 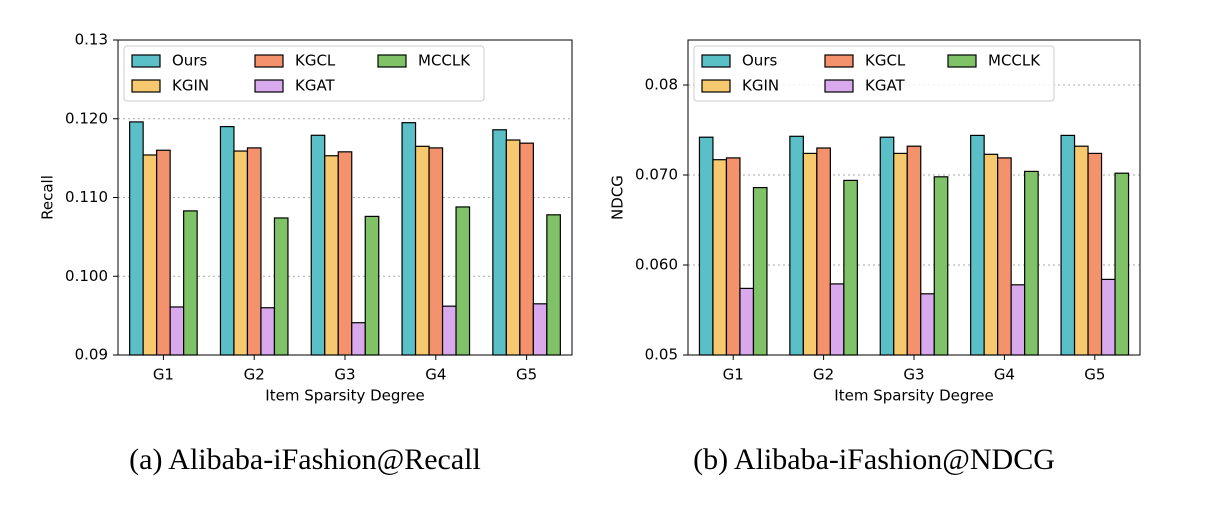 I want to click on y-tick-label: 0.100, so click(x=86, y=276).